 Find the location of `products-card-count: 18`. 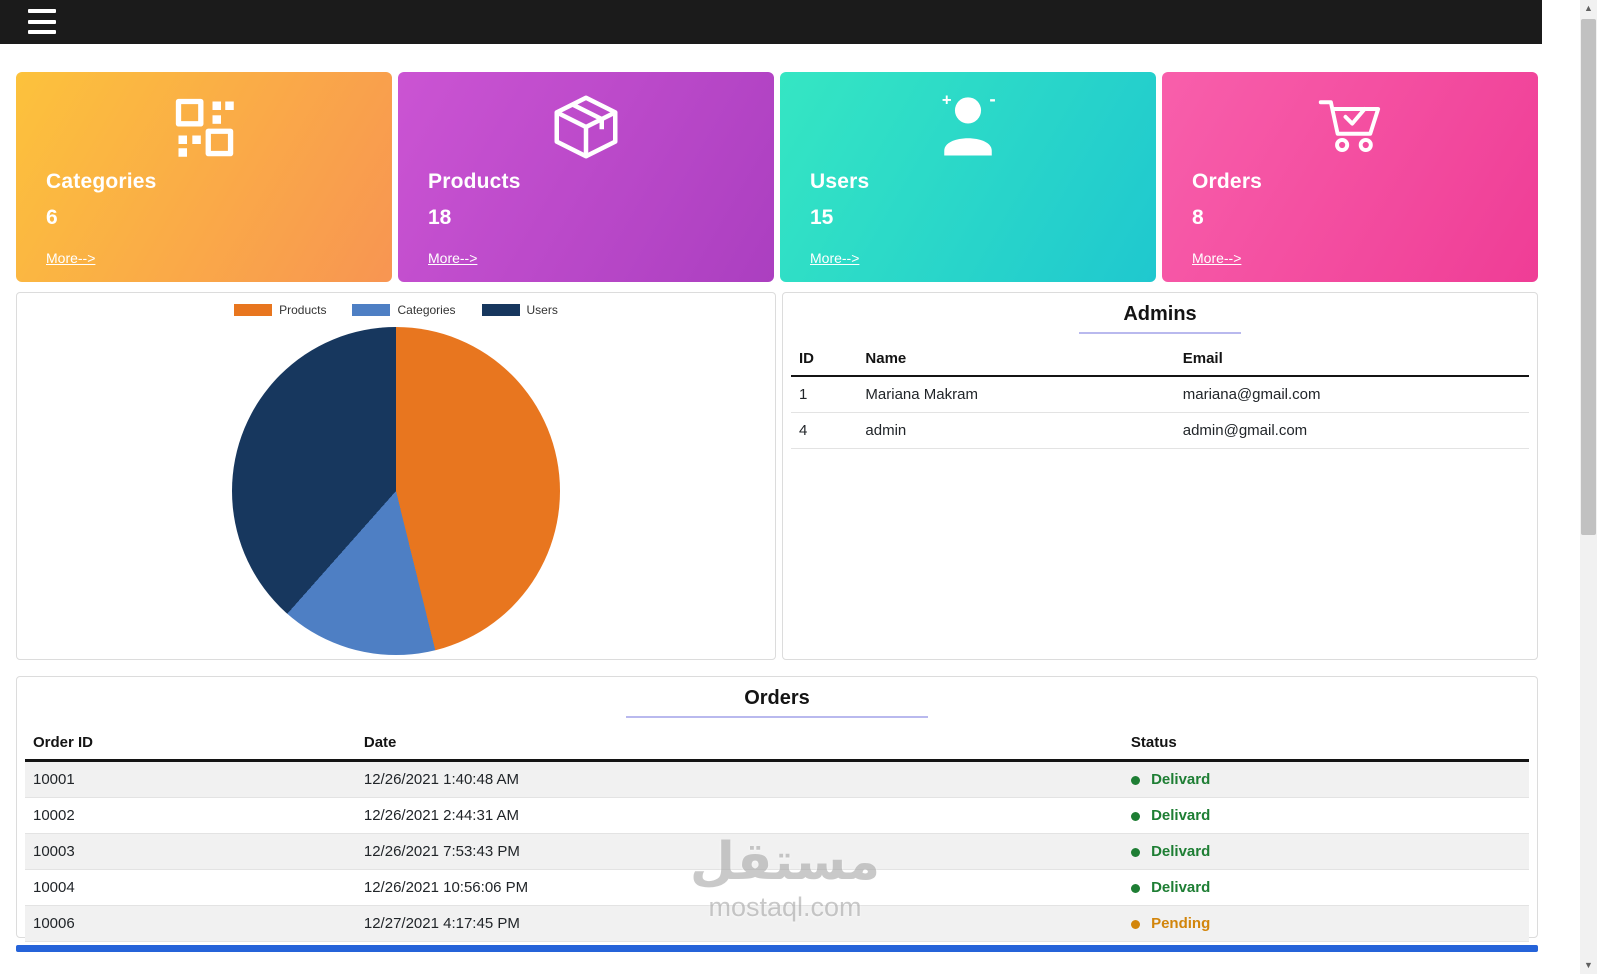

products-card-count: 18 is located at coordinates (440, 217).